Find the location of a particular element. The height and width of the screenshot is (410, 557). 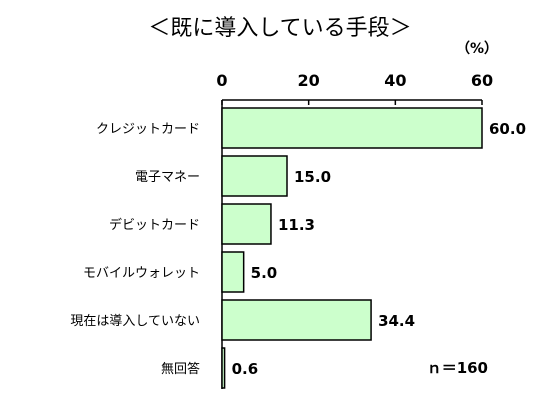

value-label: 15.0 is located at coordinates (312, 177).